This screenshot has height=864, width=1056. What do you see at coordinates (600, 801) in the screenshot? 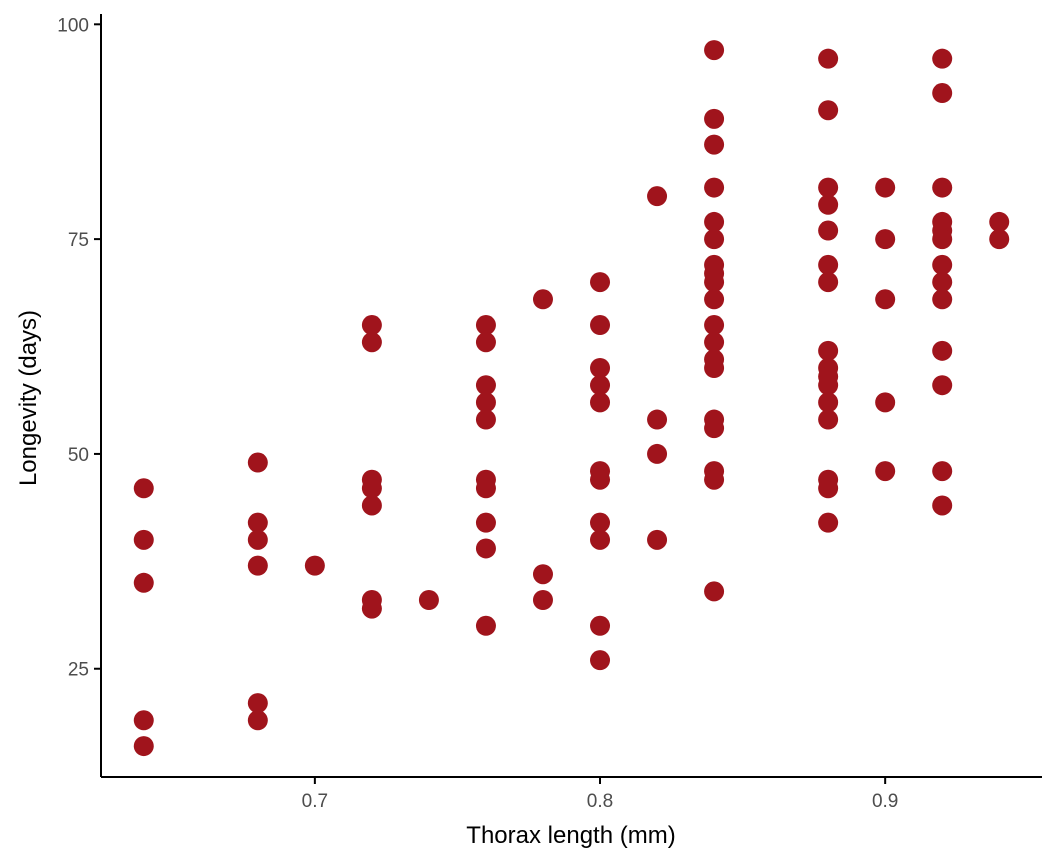
I see `x-tick-label: 0.8` at bounding box center [600, 801].